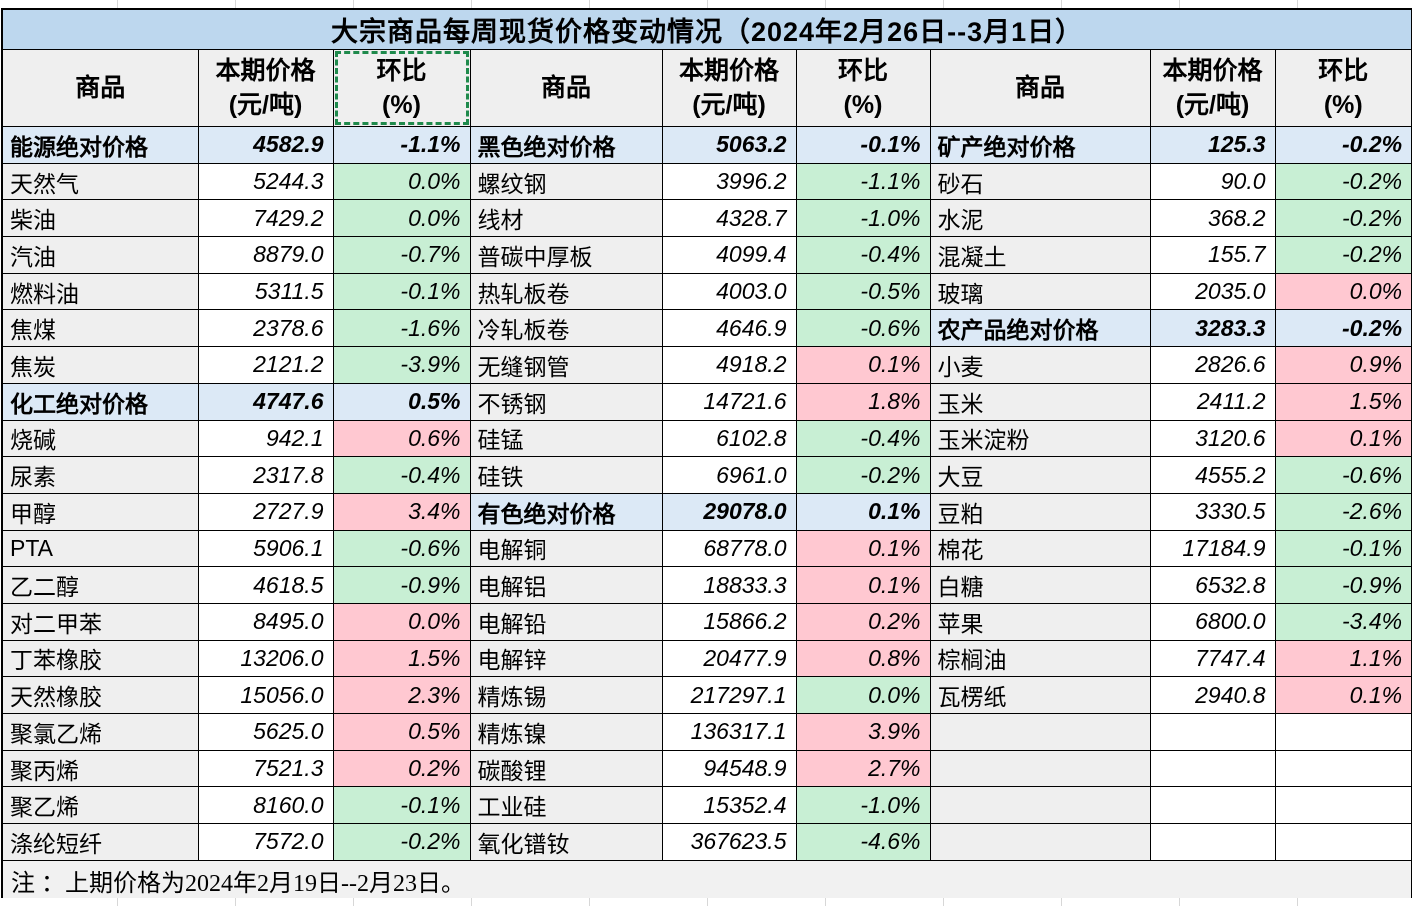 This screenshot has width=1412, height=906. I want to click on cell-commodity: 普碳中厚板, so click(566, 255).